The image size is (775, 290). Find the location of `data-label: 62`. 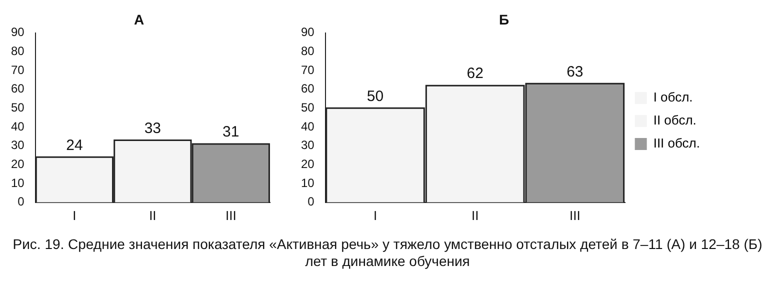

data-label: 62 is located at coordinates (475, 73).